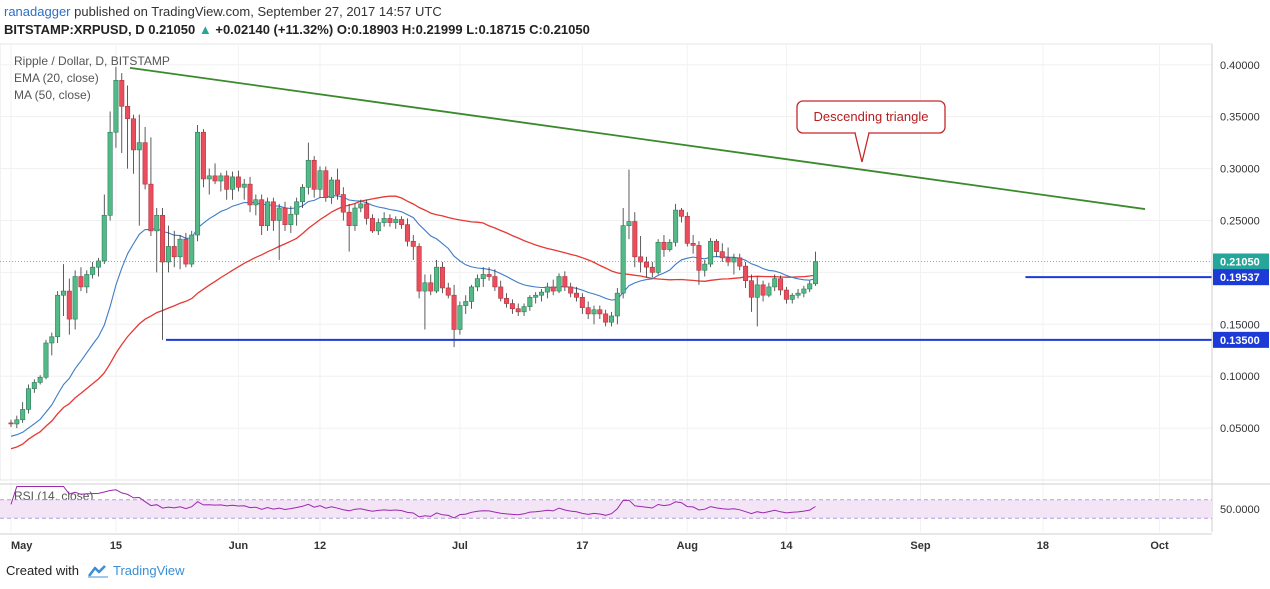  Describe the element at coordinates (920, 546) in the screenshot. I see `date-tick-label: Sep` at that location.